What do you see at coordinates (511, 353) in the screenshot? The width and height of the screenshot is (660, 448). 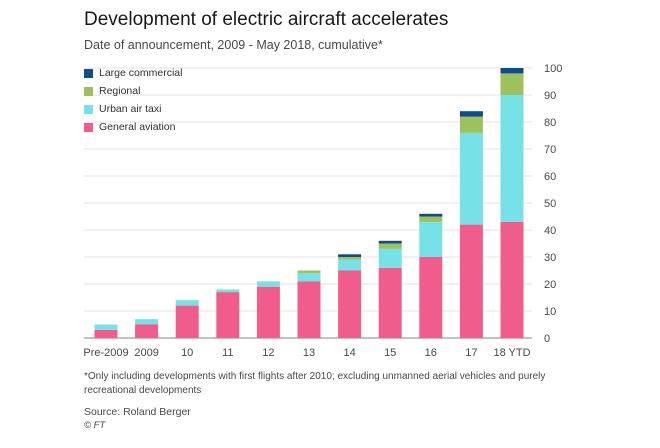 I see `x-tick-label: 18 YTD` at bounding box center [511, 353].